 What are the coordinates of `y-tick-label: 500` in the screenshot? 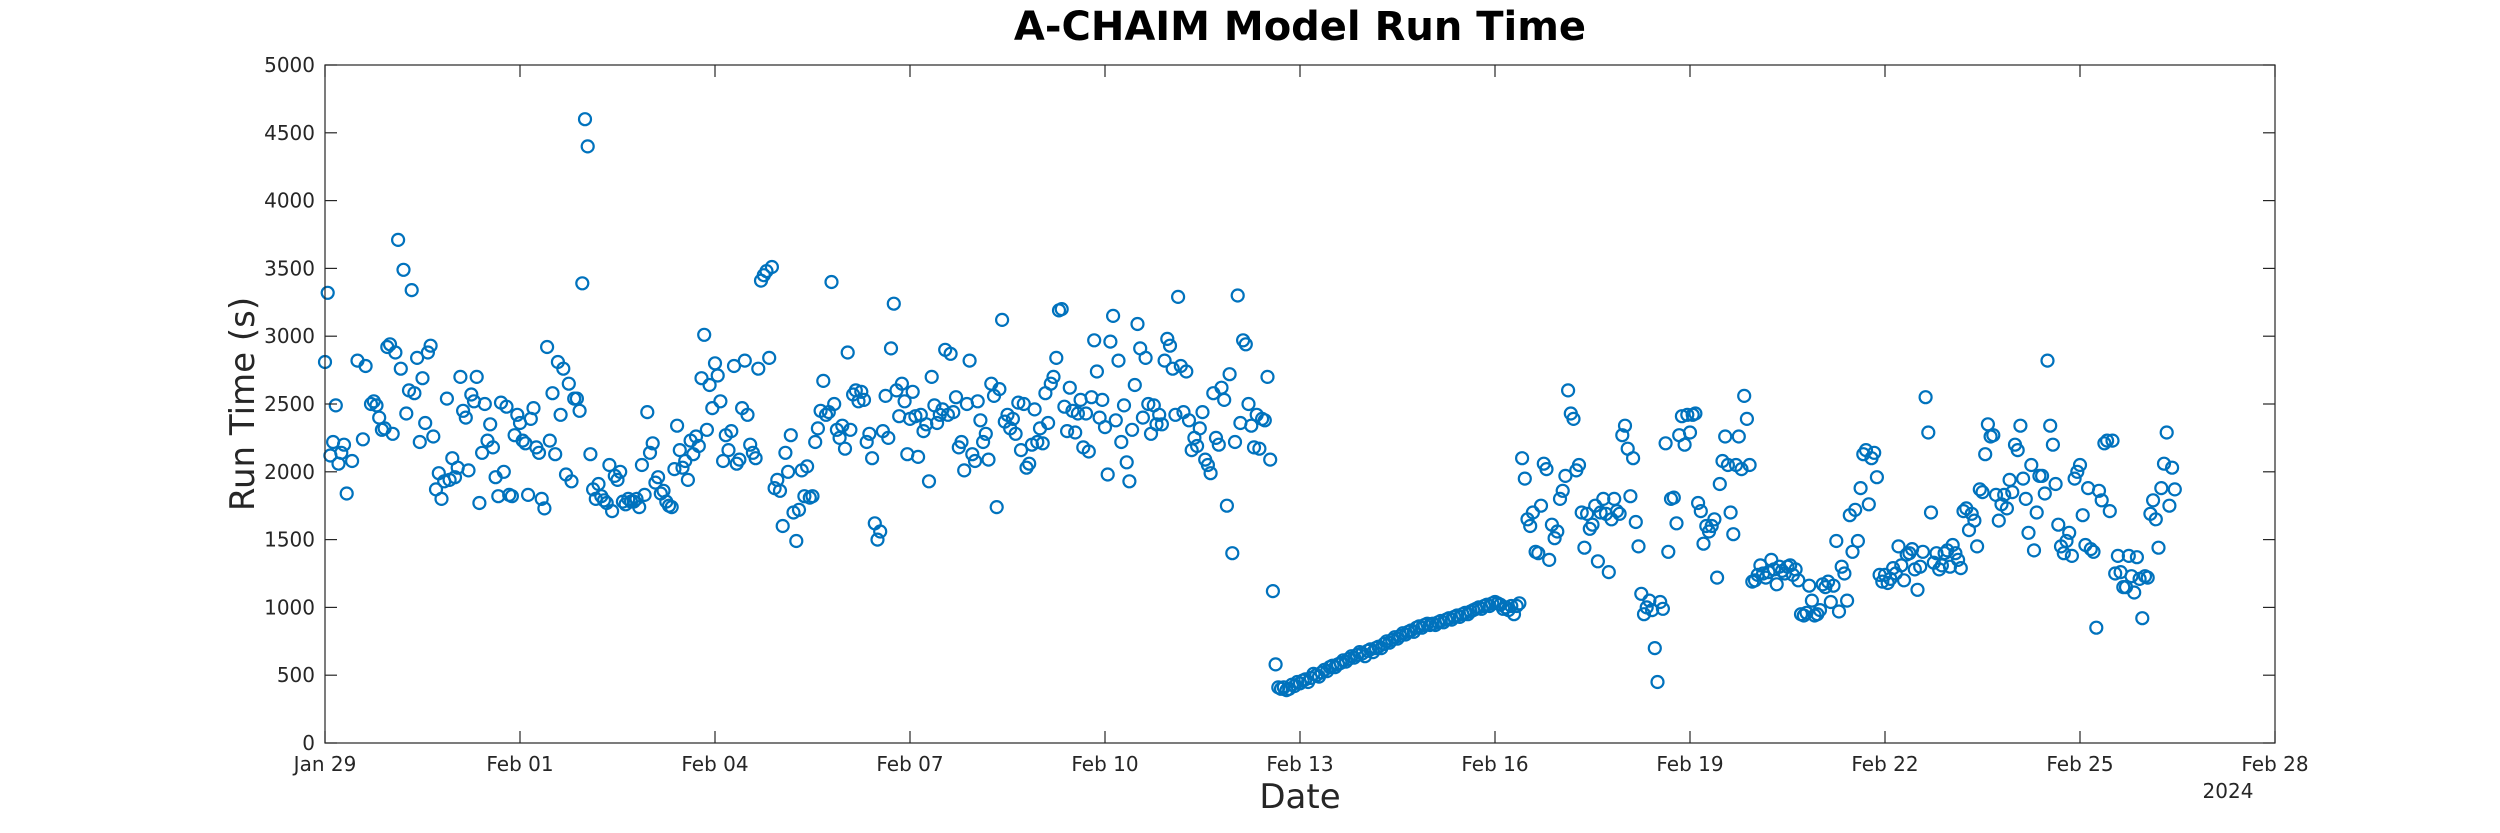 It's located at (296, 675).